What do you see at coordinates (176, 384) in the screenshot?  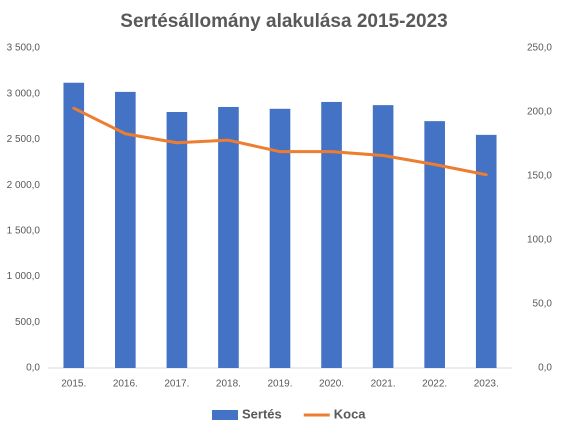 I see `x-tick-label: 2017.` at bounding box center [176, 384].